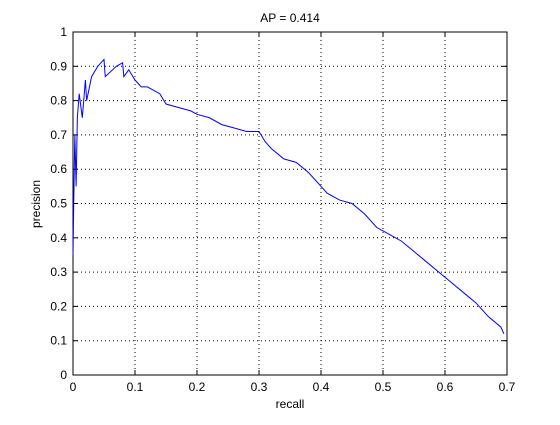 The image size is (560, 425). I want to click on y-axis-label: precision, so click(36, 204).